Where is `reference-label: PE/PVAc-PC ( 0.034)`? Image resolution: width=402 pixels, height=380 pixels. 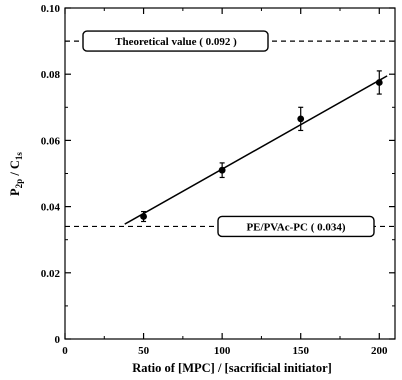 reference-label: PE/PVAc-PC ( 0.034) is located at coordinates (295, 227).